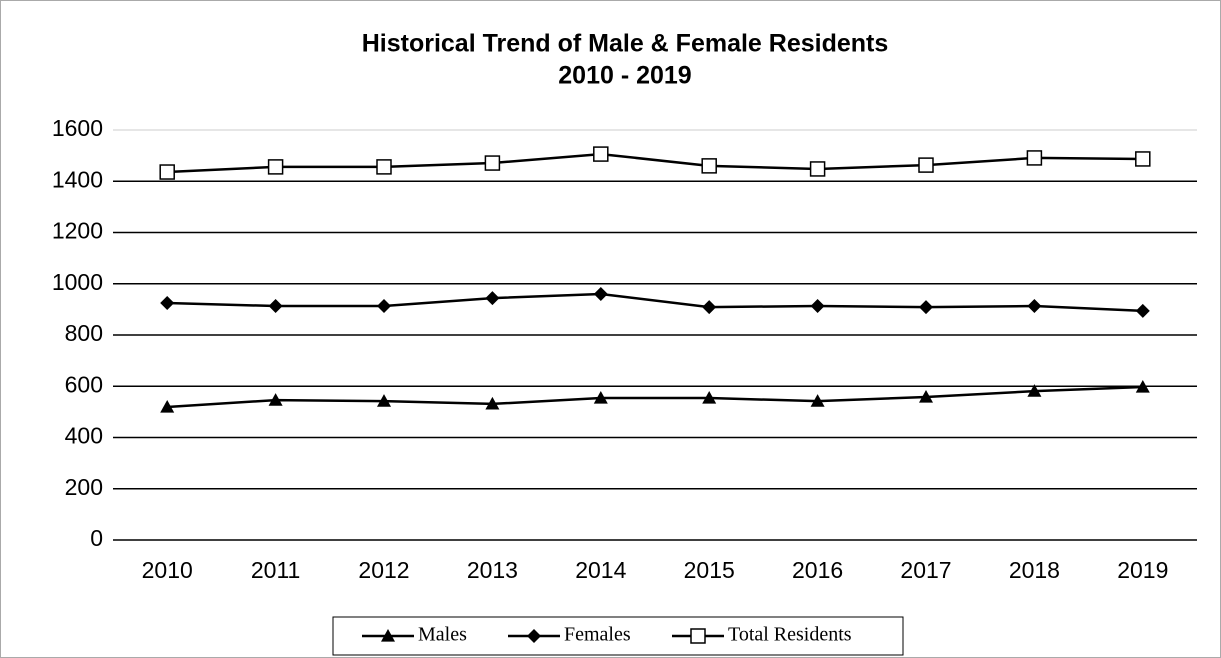 This screenshot has height=658, width=1221. I want to click on y-tick-label: 600, so click(84, 384).